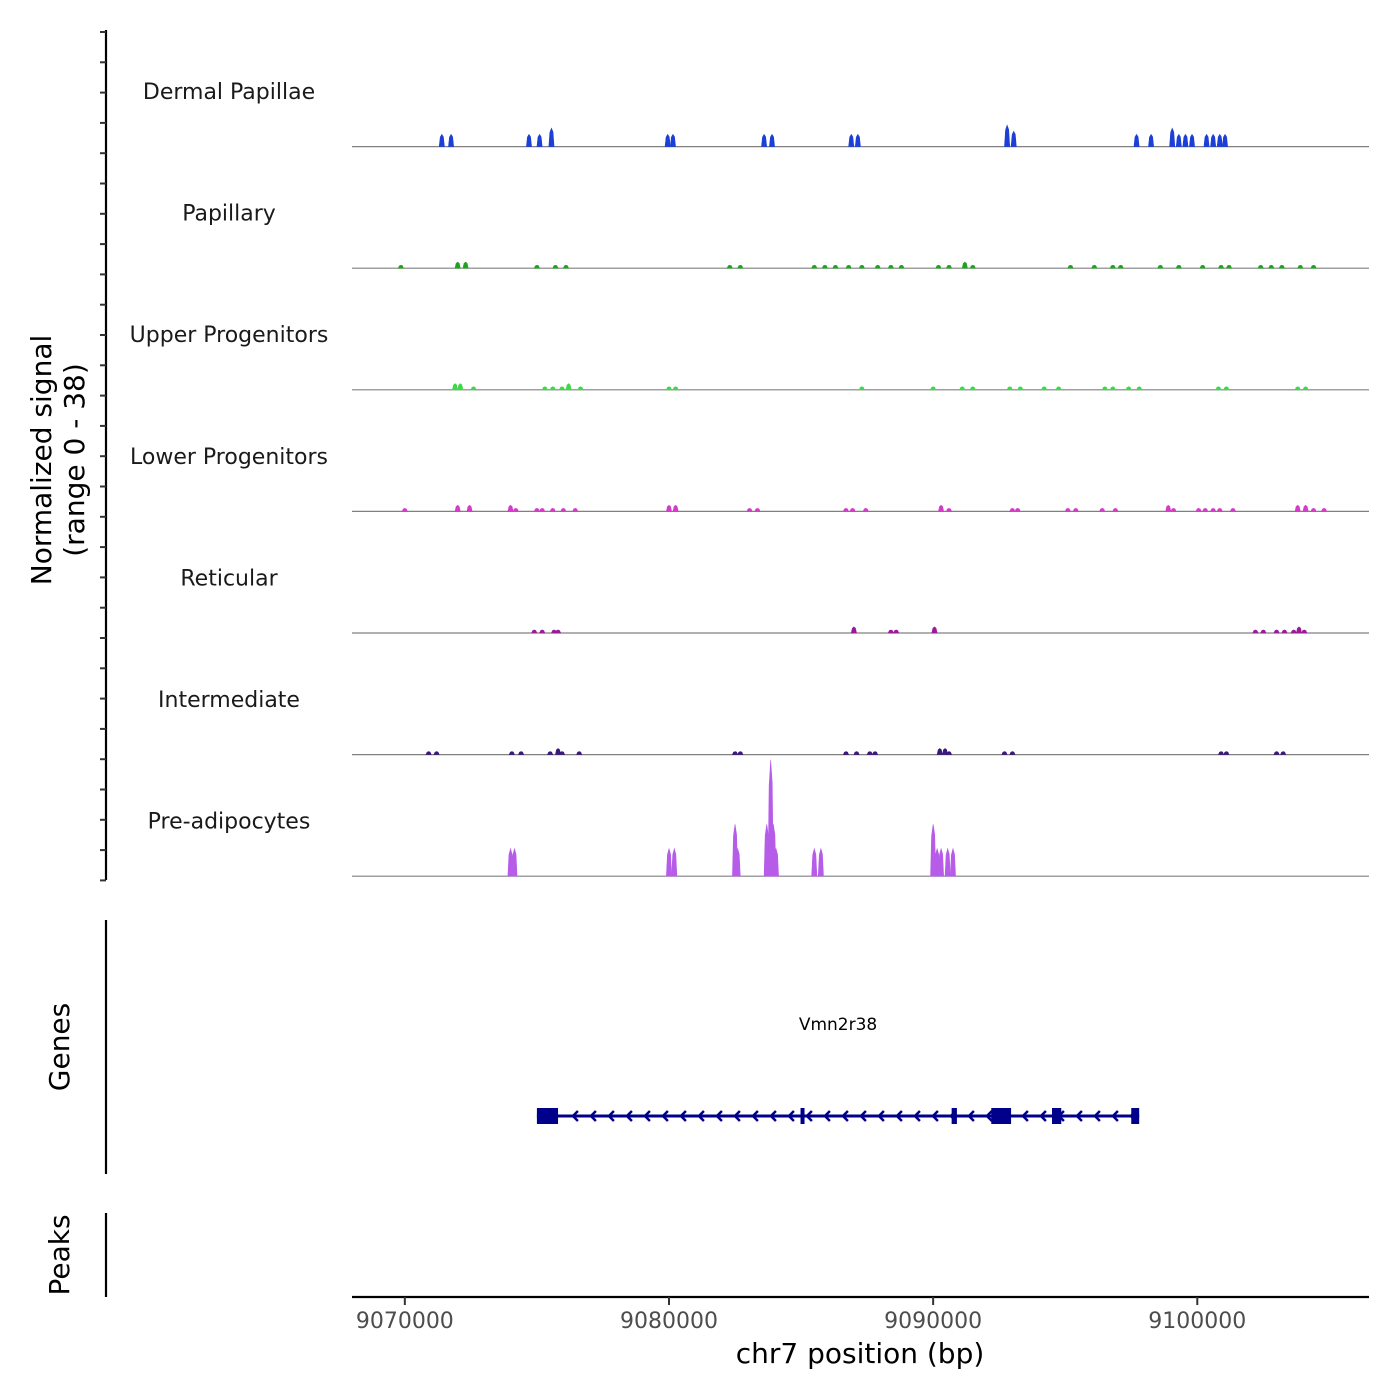 This screenshot has height=1400, width=1400. I want to click on x-axis-ticks: 9070000 9080000 9090000 9100000, so click(801, 1315).